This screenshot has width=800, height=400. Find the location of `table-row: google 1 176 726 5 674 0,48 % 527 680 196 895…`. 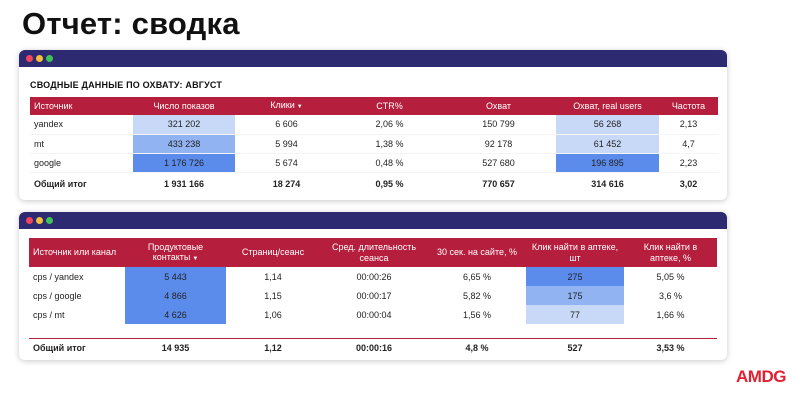

table-row: google 1 176 726 5 674 0,48 % 527 680 196 895… is located at coordinates (374, 163).